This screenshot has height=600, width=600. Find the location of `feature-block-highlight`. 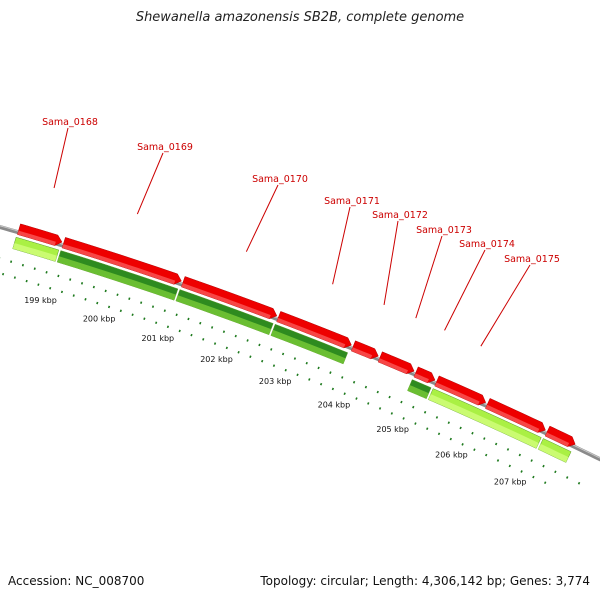

feature-block-highlight is located at coordinates (116, 278).